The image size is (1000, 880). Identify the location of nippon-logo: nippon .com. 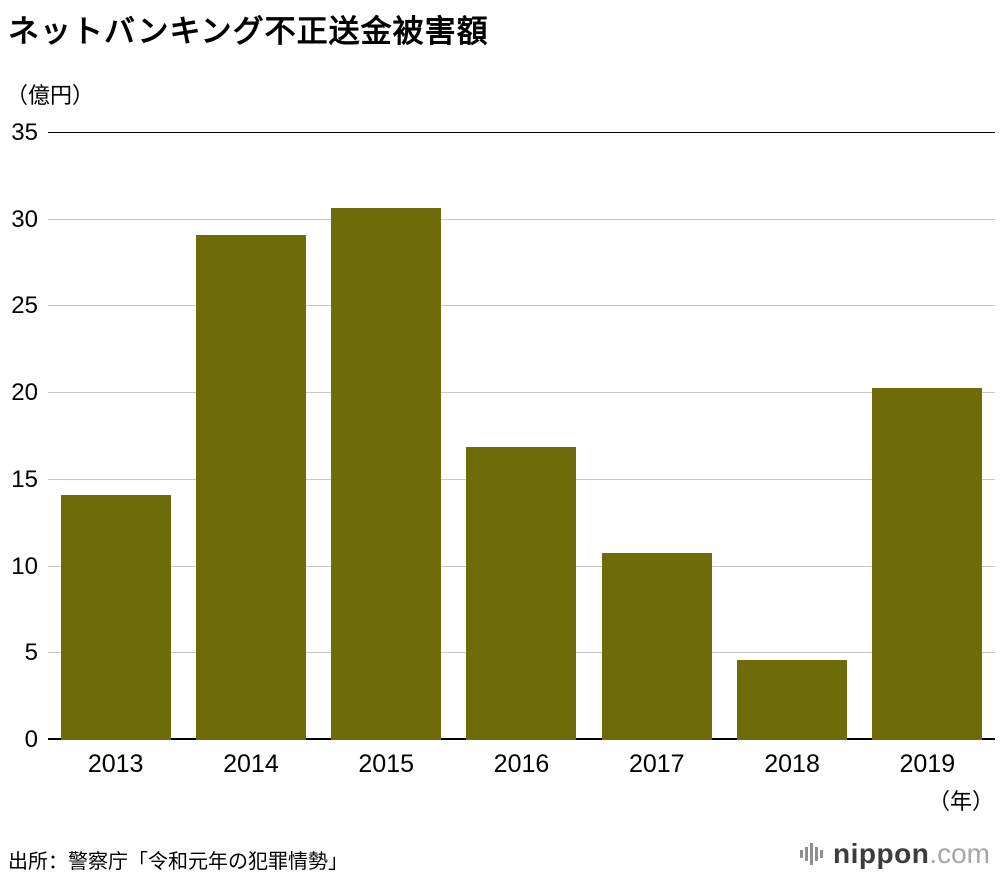
(895, 854).